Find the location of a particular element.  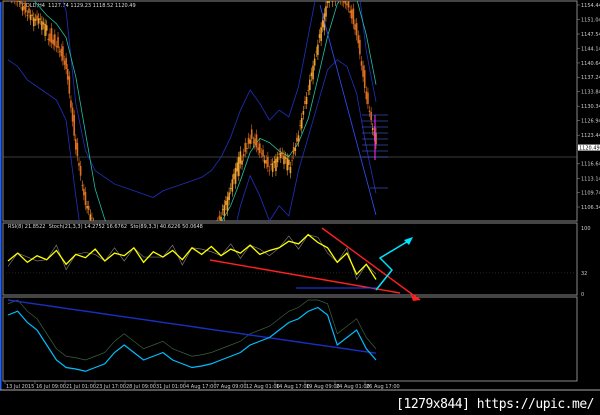

price-tick-label: 1113.14 is located at coordinates (590, 179).